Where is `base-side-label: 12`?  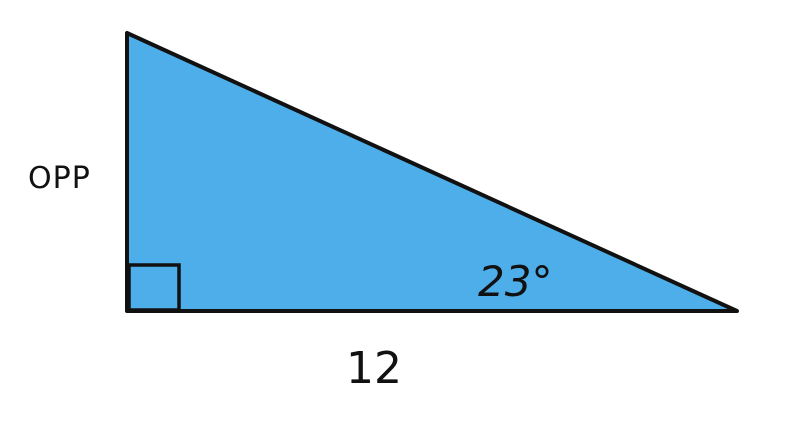 base-side-label: 12 is located at coordinates (374, 368).